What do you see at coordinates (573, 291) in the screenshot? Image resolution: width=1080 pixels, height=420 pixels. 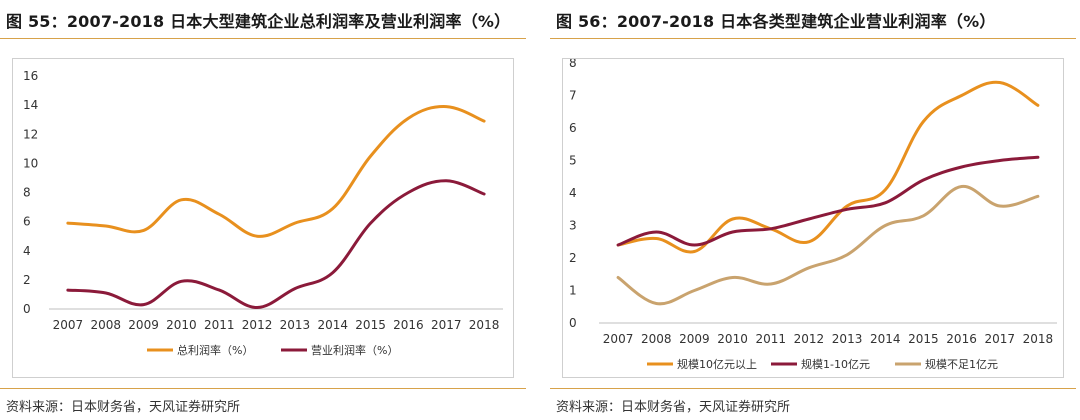 I see `y-tick-label: 1` at bounding box center [573, 291].